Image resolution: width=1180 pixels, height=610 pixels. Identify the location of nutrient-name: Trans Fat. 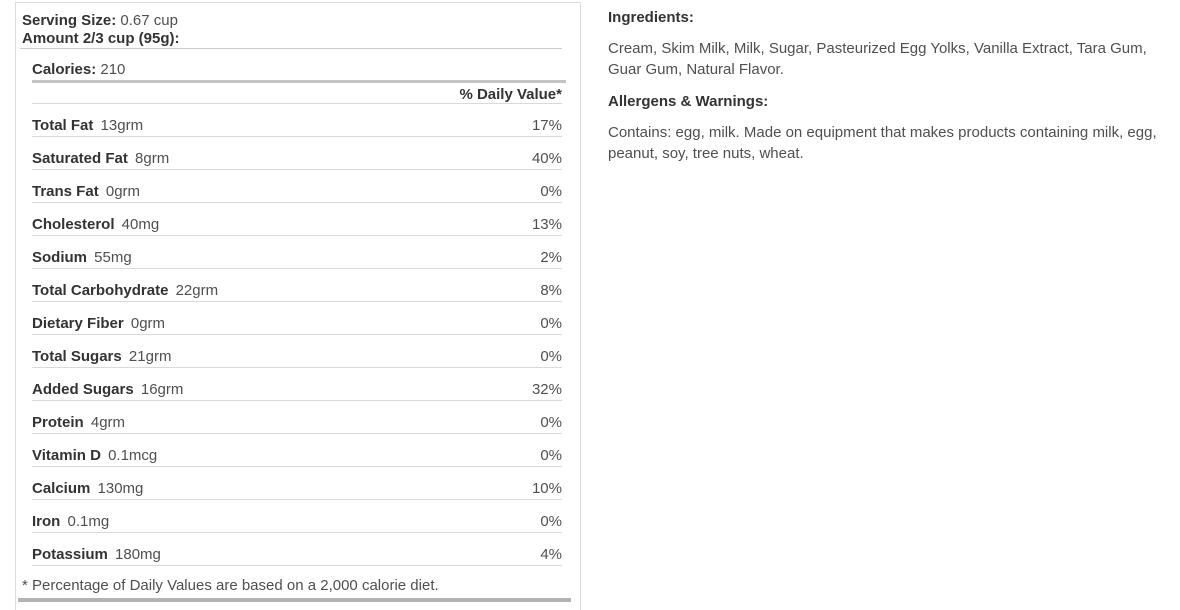
(65, 191).